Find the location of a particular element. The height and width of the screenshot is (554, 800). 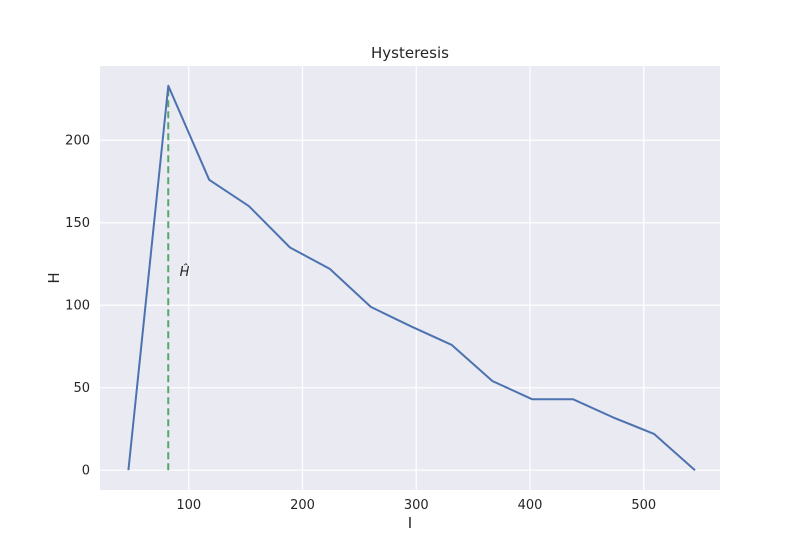

h-hat-annotation: Ĥ is located at coordinates (185, 272).